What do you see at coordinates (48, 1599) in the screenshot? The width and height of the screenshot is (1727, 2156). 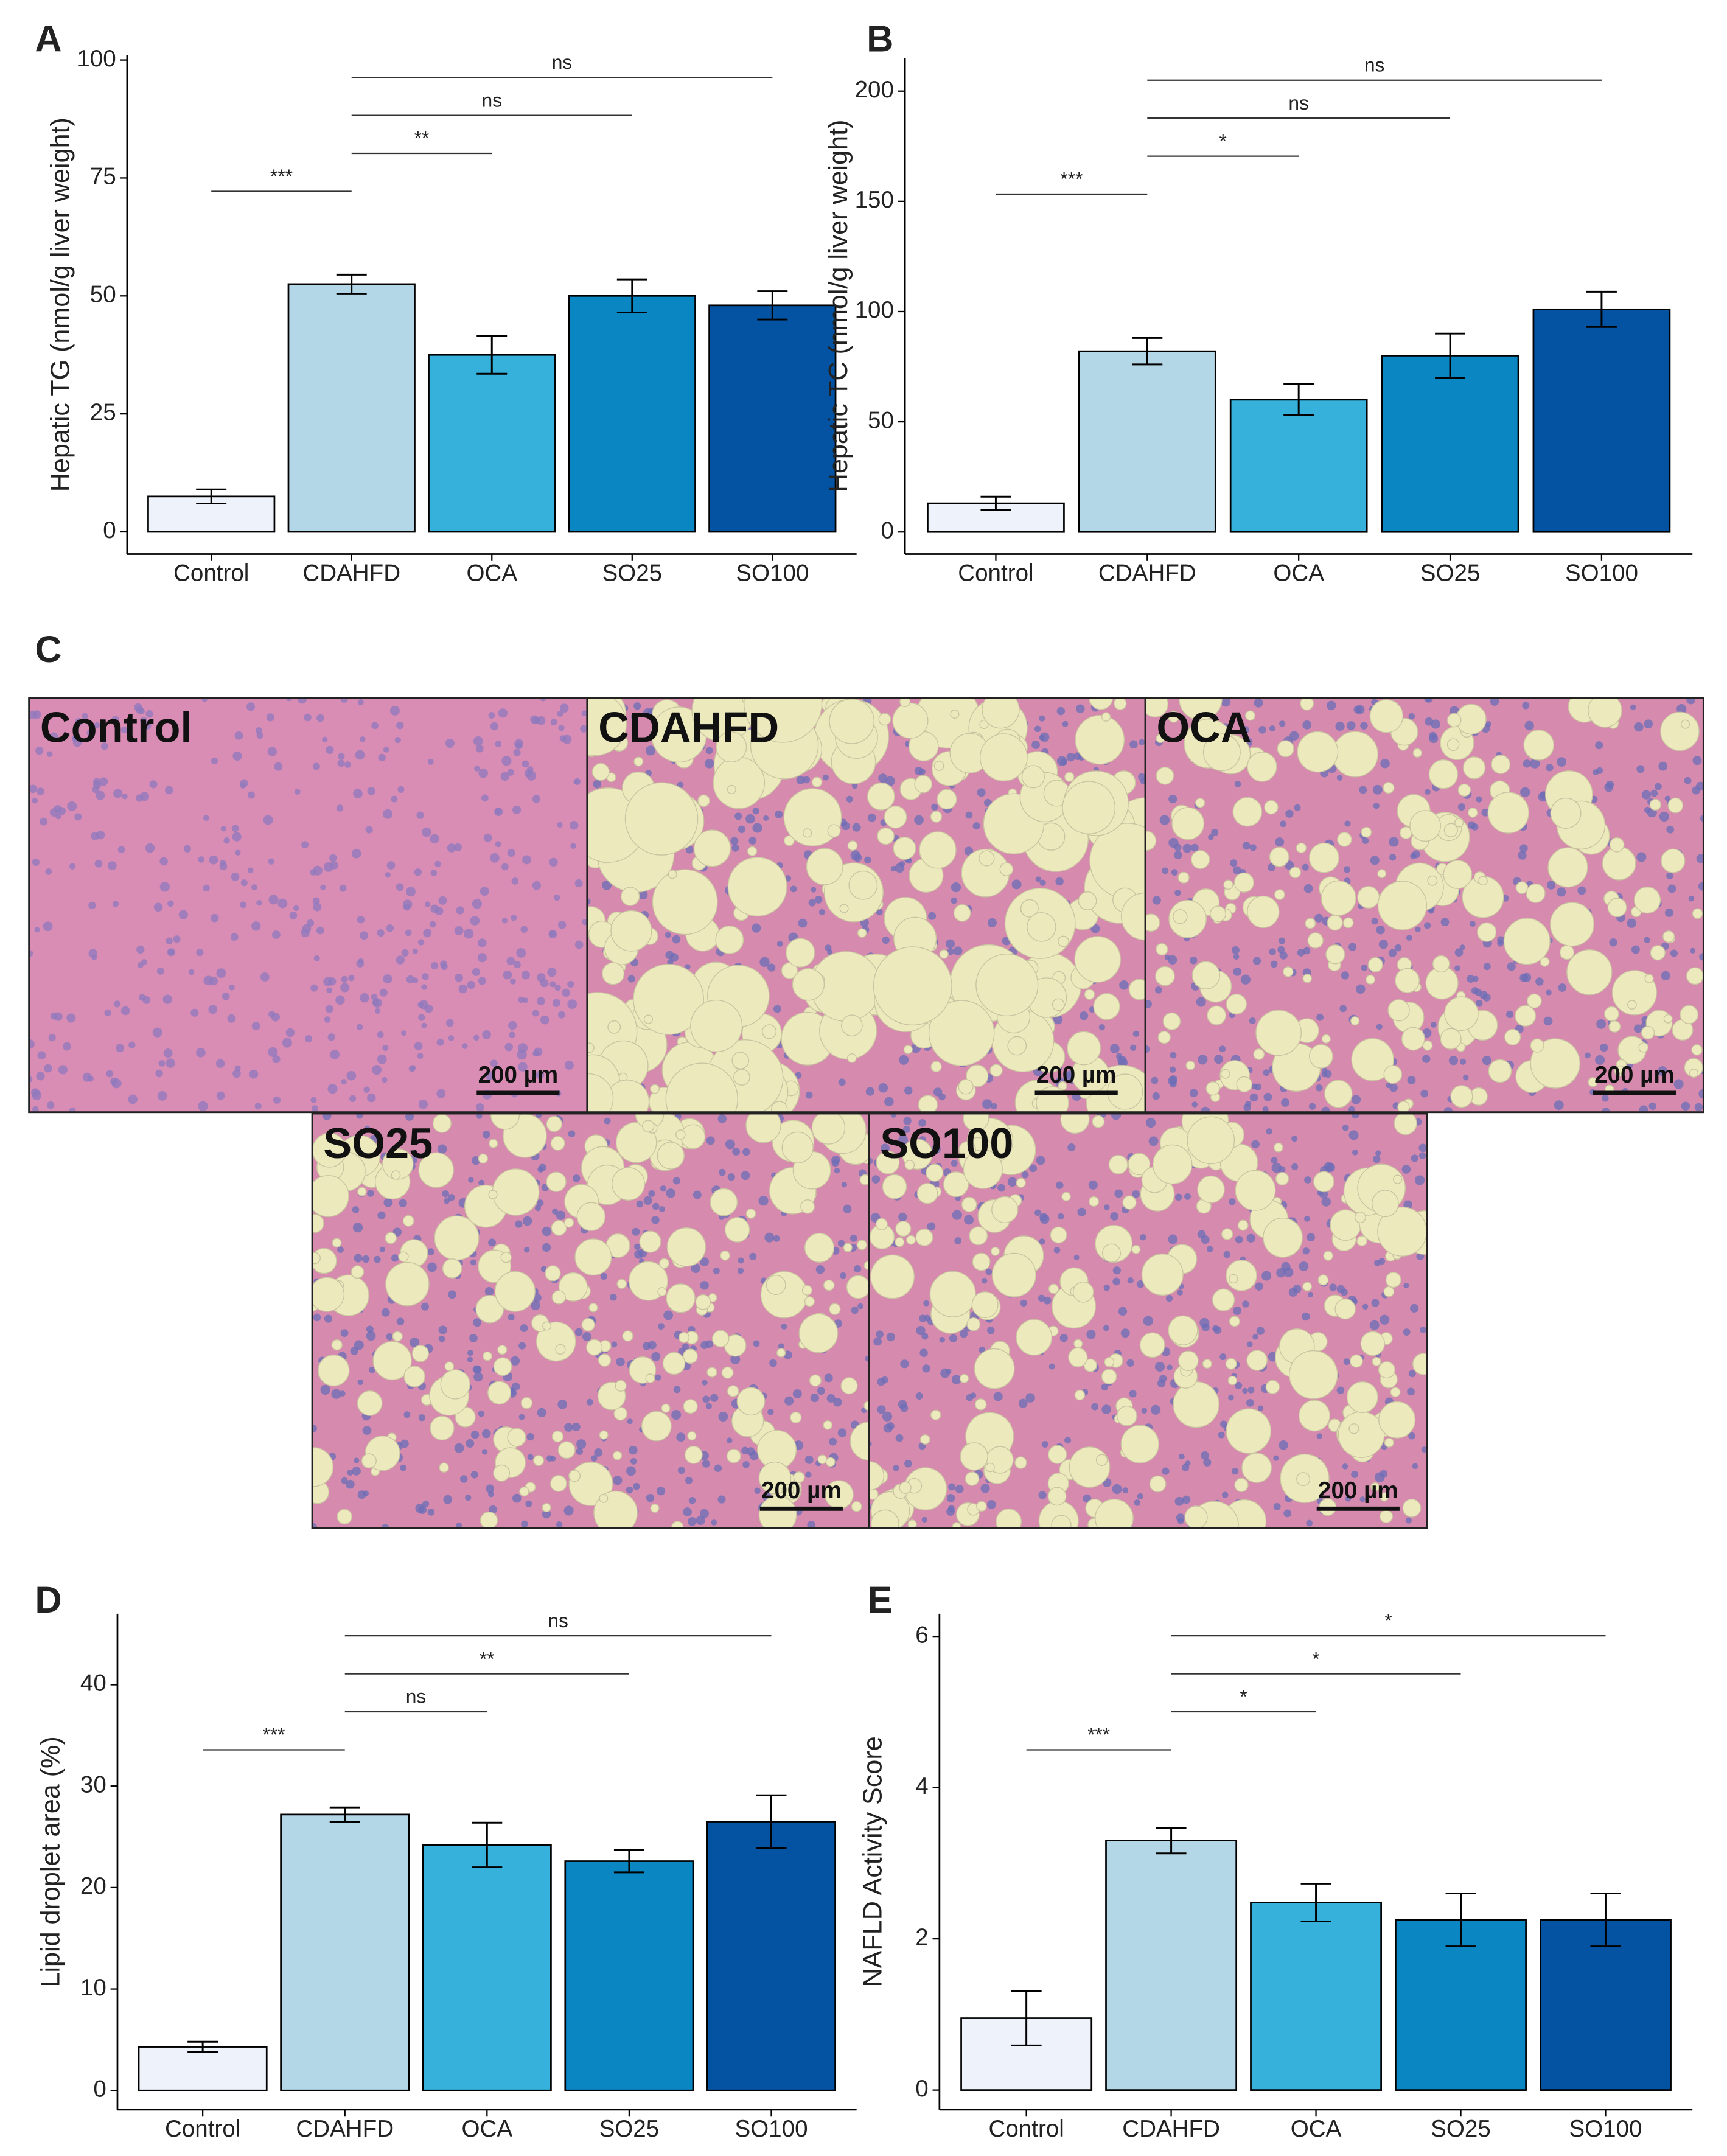 I see `panel-letter: D` at bounding box center [48, 1599].